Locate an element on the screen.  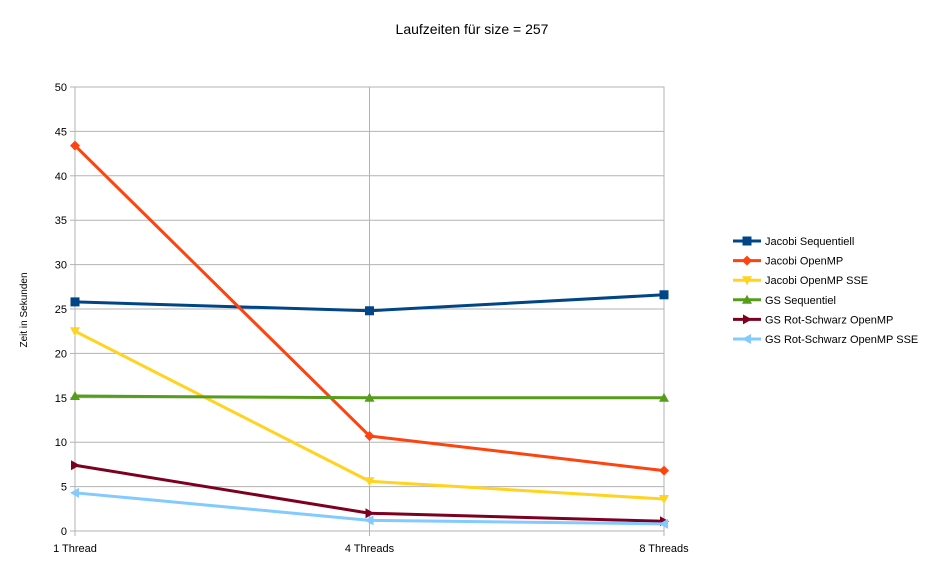
legend-label: Jacobi Sequentiell is located at coordinates (809, 242).